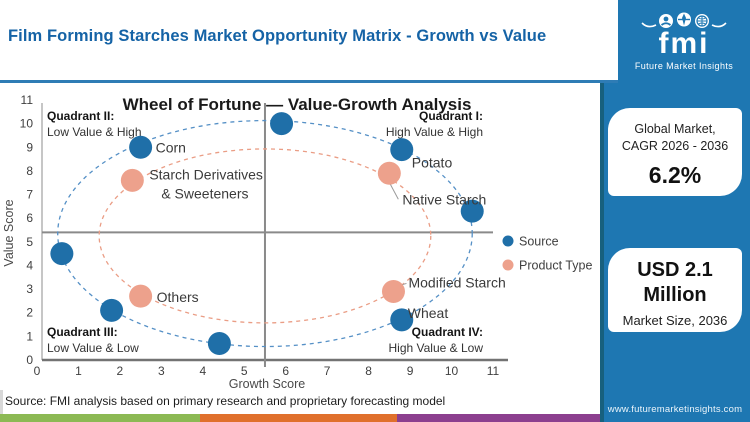  I want to click on market-size-value: USD 2.1 Million, so click(675, 282).